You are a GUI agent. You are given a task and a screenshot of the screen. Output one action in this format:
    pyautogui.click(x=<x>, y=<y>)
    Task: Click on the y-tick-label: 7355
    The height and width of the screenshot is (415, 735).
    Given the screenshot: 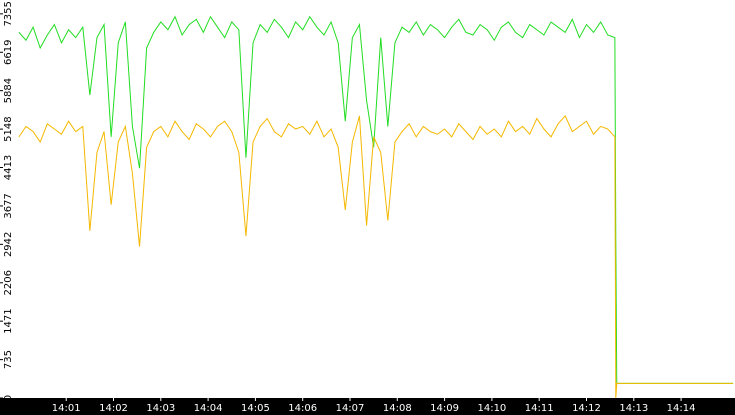 What is the action you would take?
    pyautogui.click(x=8, y=13)
    